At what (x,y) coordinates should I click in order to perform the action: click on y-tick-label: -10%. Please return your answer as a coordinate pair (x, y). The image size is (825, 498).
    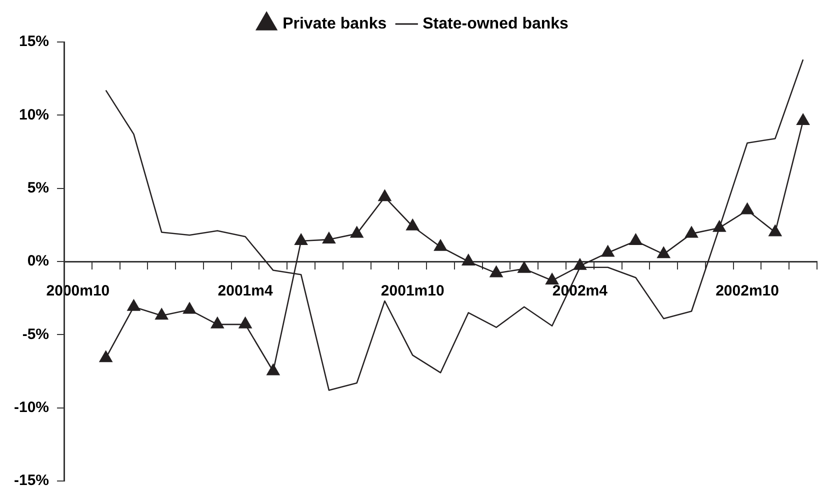
    Looking at the image, I should click on (32, 407).